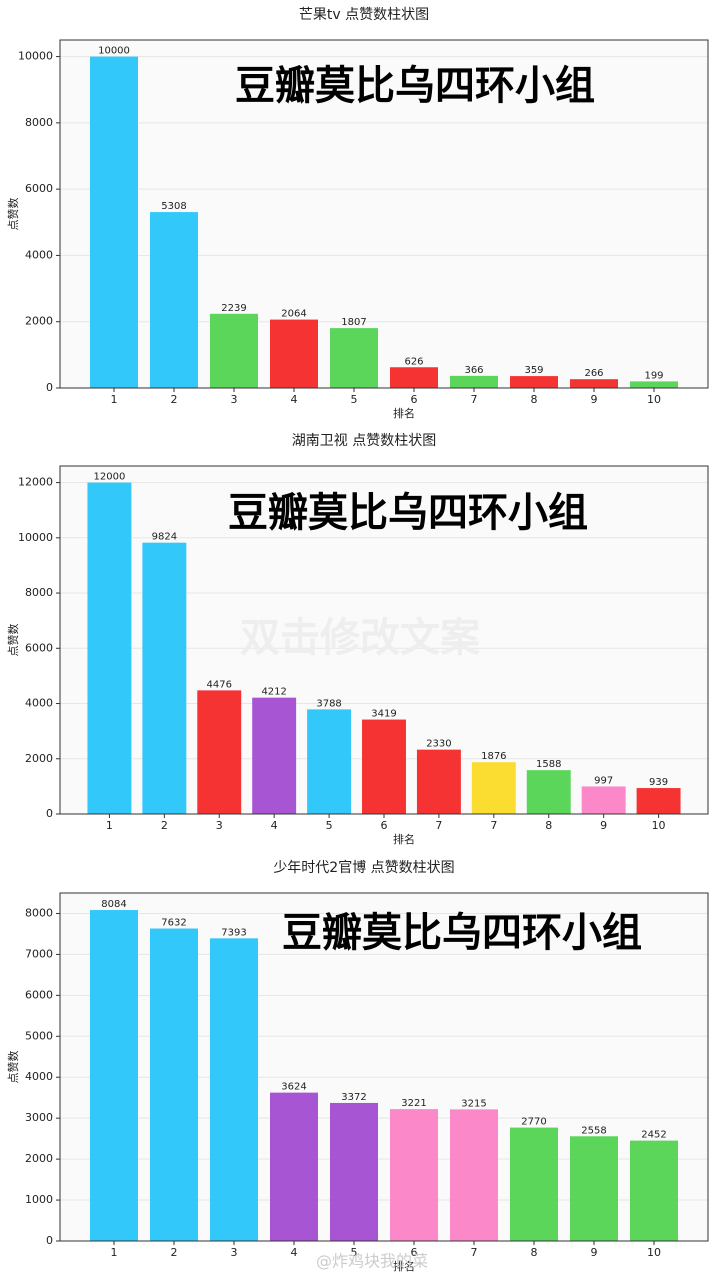 This screenshot has height=1280, width=714. Describe the element at coordinates (39, 1199) in the screenshot. I see `y-tick-label: 1000` at that location.